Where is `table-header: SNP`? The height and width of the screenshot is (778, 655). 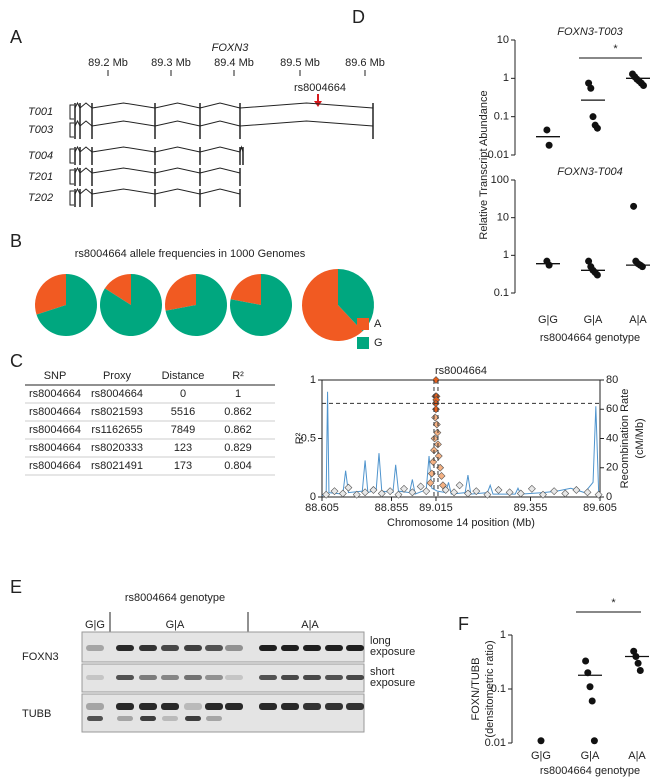 table-header: SNP is located at coordinates (55, 376).